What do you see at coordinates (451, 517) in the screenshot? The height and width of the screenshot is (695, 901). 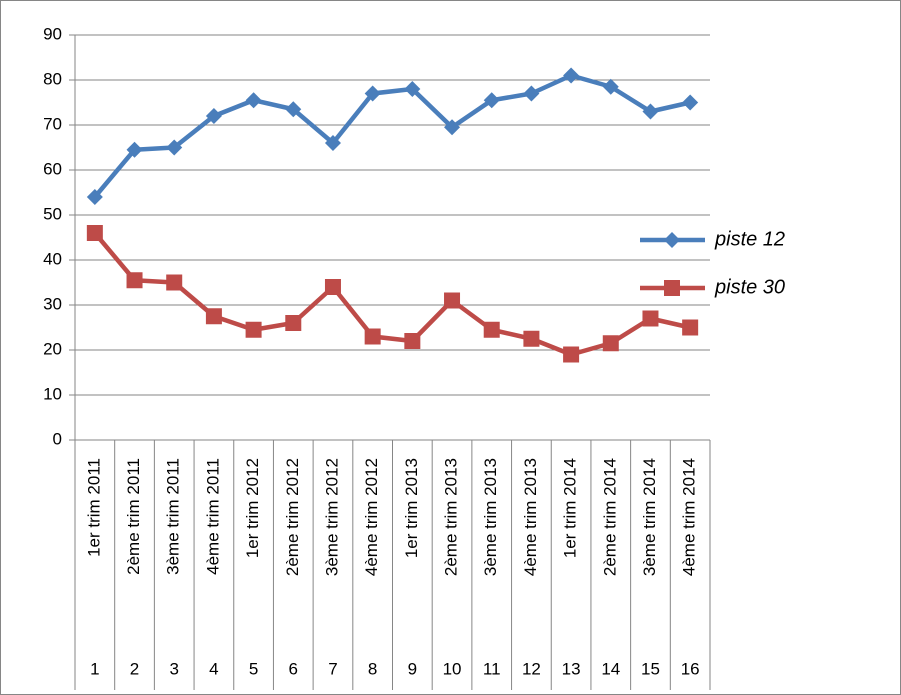 I see `x-tick-label: 2ème trim 2013` at bounding box center [451, 517].